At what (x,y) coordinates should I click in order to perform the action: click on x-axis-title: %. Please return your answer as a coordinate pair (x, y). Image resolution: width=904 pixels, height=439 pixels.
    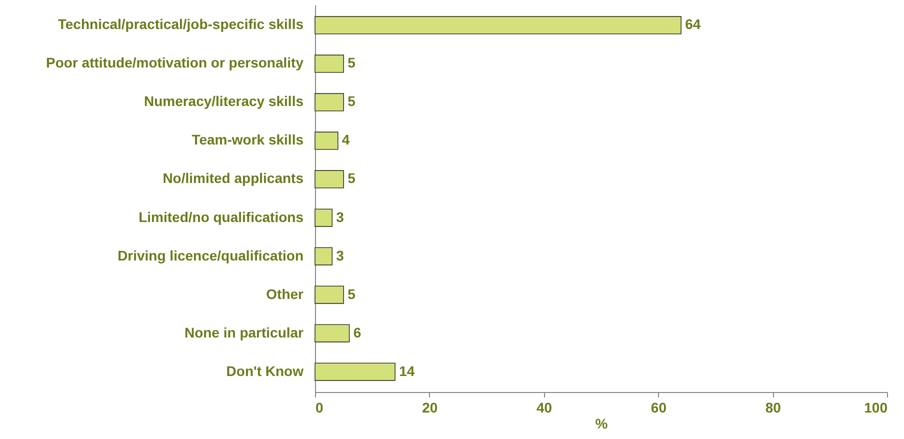
    Looking at the image, I should click on (601, 424).